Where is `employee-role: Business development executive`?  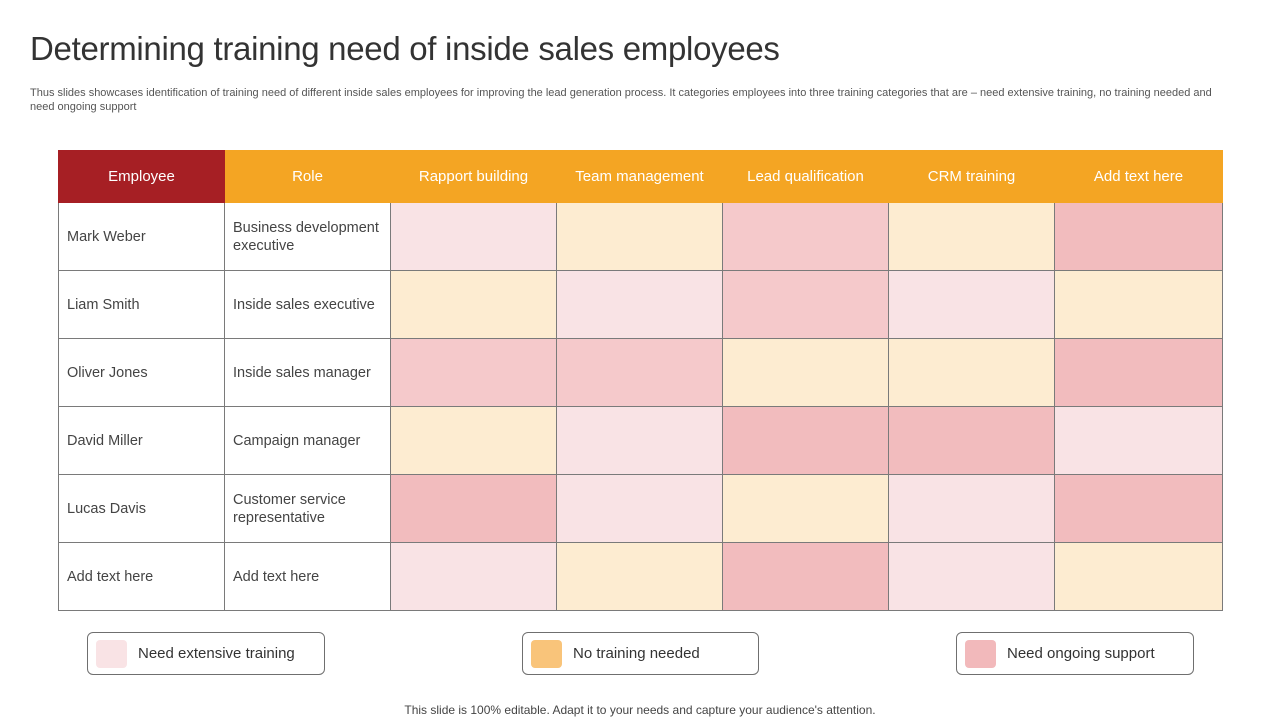
employee-role: Business development executive is located at coordinates (307, 236).